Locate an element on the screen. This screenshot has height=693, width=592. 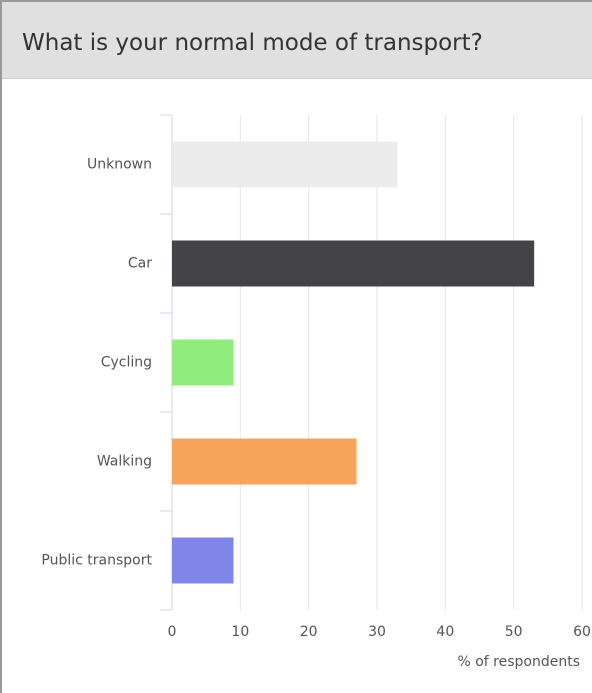
x-tick-label: 60 is located at coordinates (582, 632).